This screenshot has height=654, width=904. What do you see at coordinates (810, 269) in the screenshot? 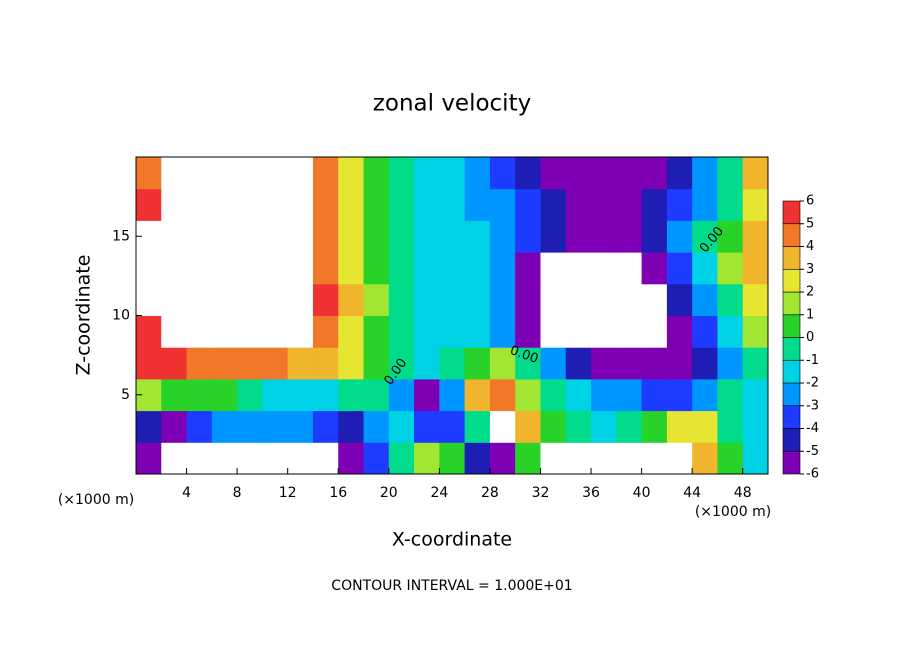
I see `colorbar-label: 3` at bounding box center [810, 269].